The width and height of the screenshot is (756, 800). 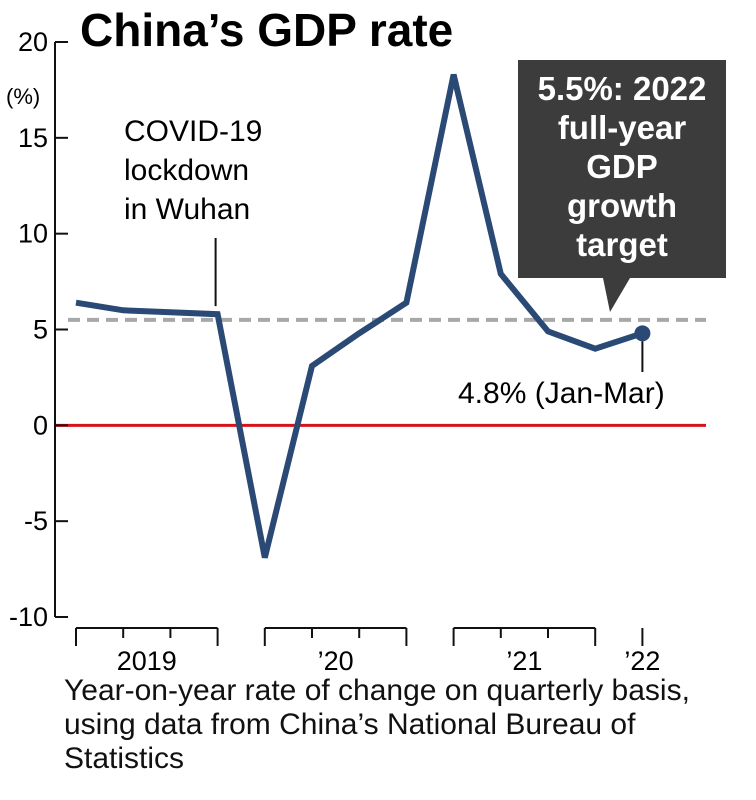 I want to click on lockdown-annotation-line: in Wuhan, so click(x=187, y=209).